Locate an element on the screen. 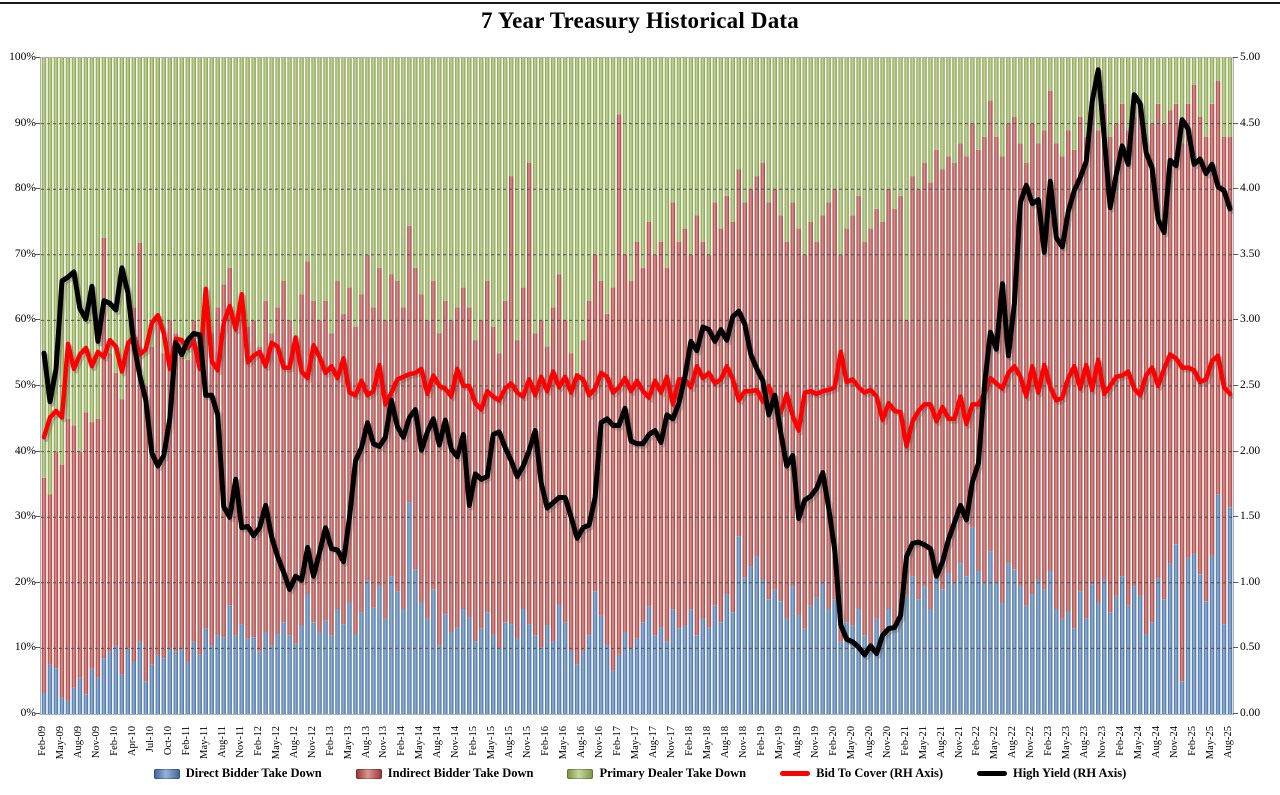 Image resolution: width=1280 pixels, height=795 pixels. legend-label: Indirect Bidder Take Down is located at coordinates (460, 773).